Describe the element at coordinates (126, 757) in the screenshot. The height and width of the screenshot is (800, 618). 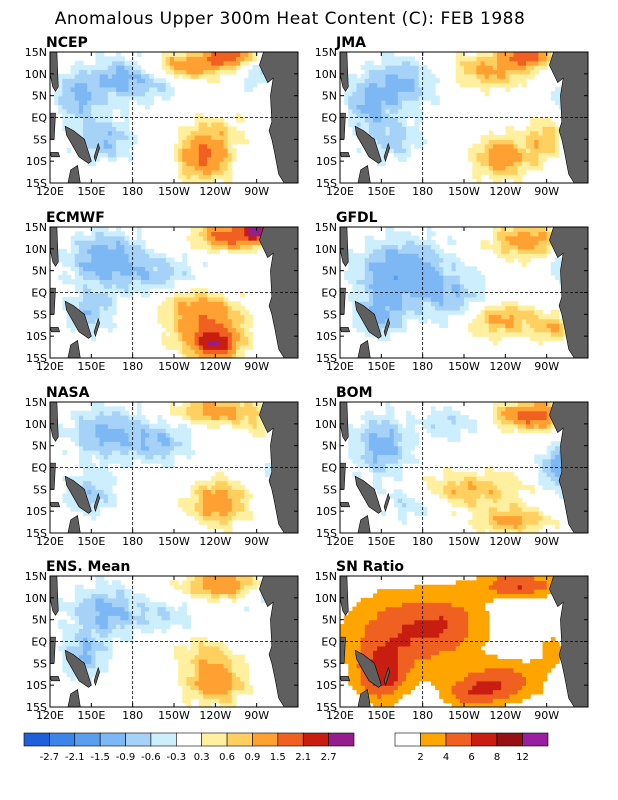
I see `colorbar-label: -0.9` at that location.